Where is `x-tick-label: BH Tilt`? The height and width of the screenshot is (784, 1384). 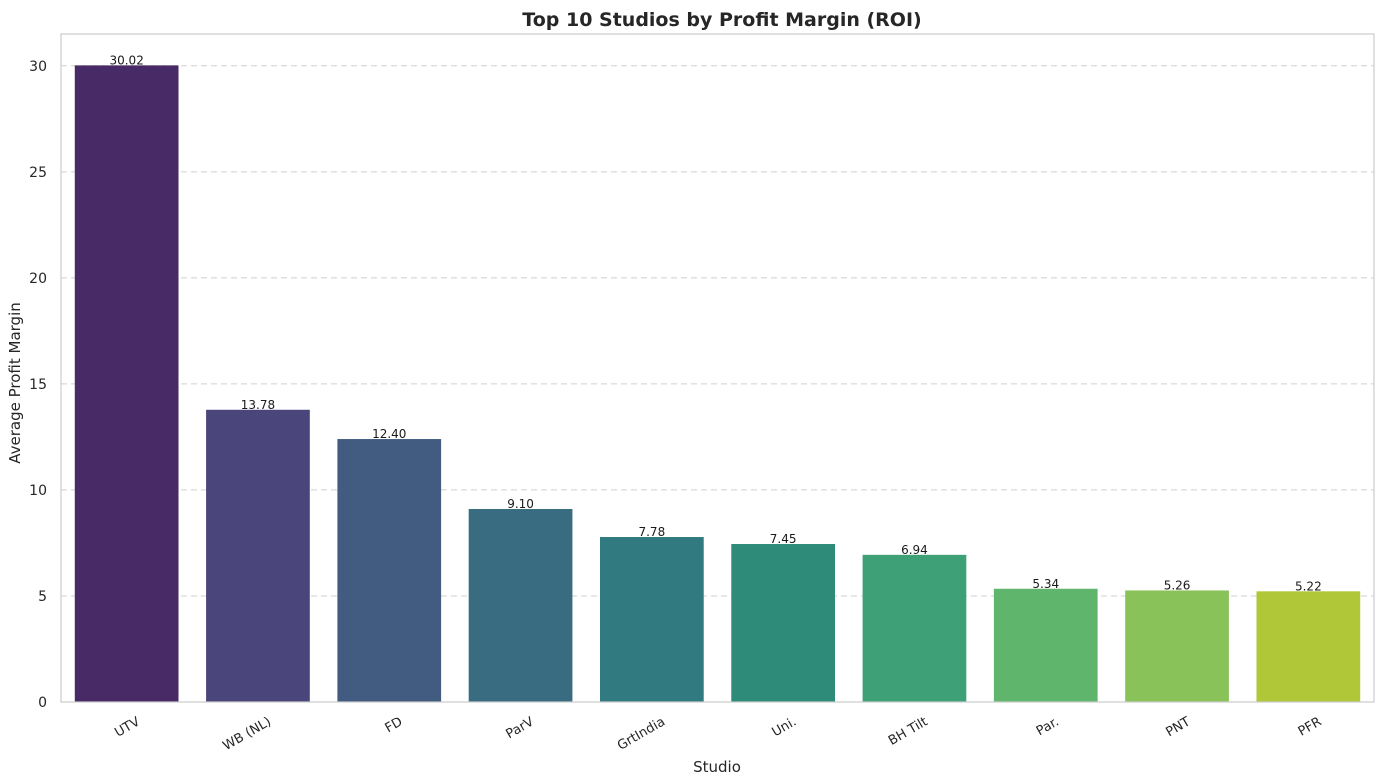 x-tick-label: BH Tilt is located at coordinates (908, 731).